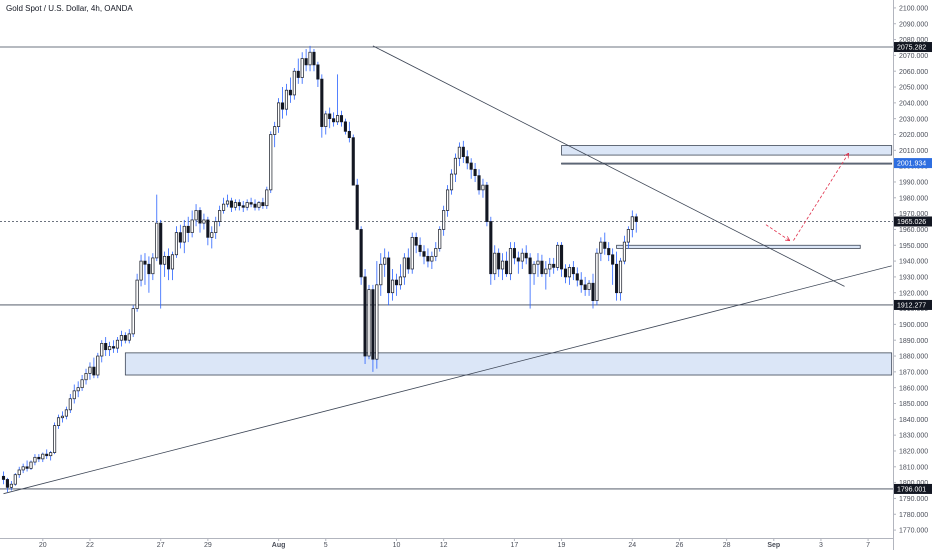 The width and height of the screenshot is (932, 555). I want to click on y-tick-label: 1820.000, so click(913, 452).